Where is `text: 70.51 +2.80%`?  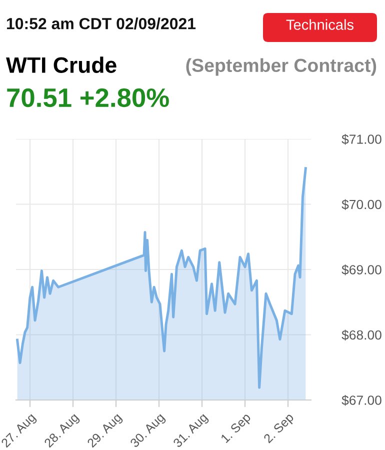 text: 70.51 +2.80% is located at coordinates (88, 98).